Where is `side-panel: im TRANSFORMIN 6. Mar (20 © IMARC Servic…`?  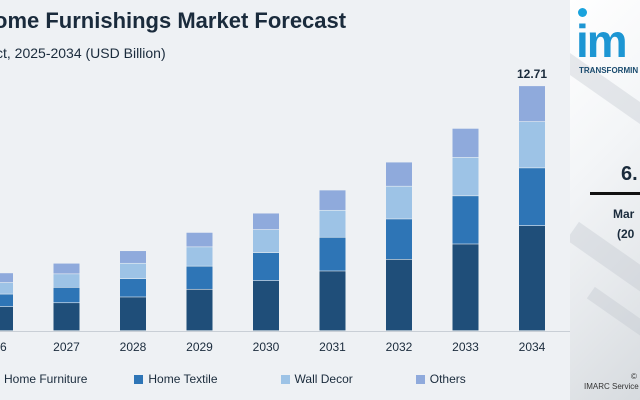
side-panel: im TRANSFORMIN 6. Mar (20 © IMARC Servic… is located at coordinates (605, 200).